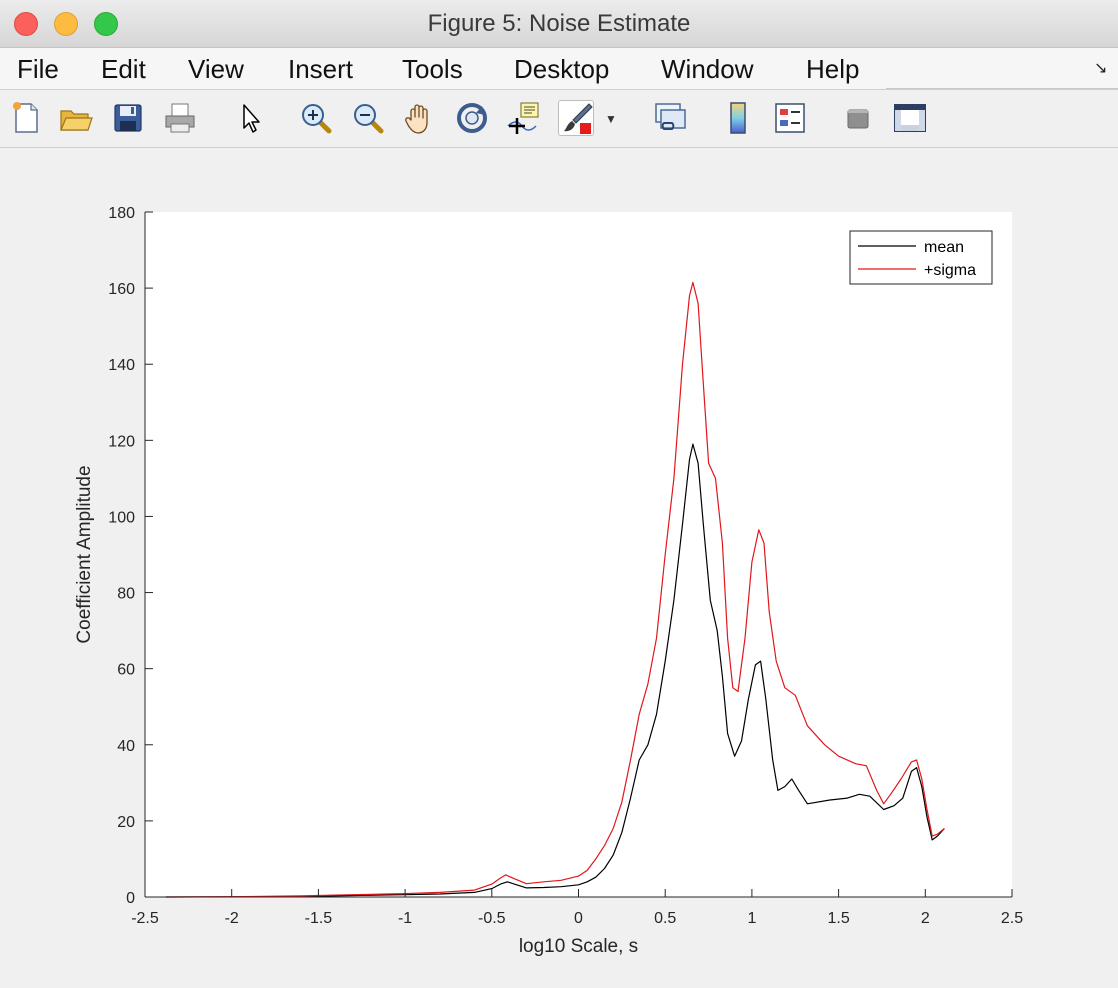 The height and width of the screenshot is (988, 1118). I want to click on x-tick-label: 2, so click(925, 918).